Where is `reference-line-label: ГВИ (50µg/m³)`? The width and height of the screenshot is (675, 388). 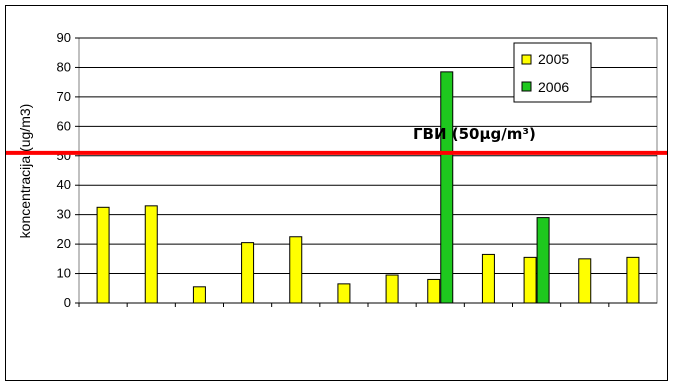
reference-line-label: ГВИ (50µg/m³) is located at coordinates (474, 134).